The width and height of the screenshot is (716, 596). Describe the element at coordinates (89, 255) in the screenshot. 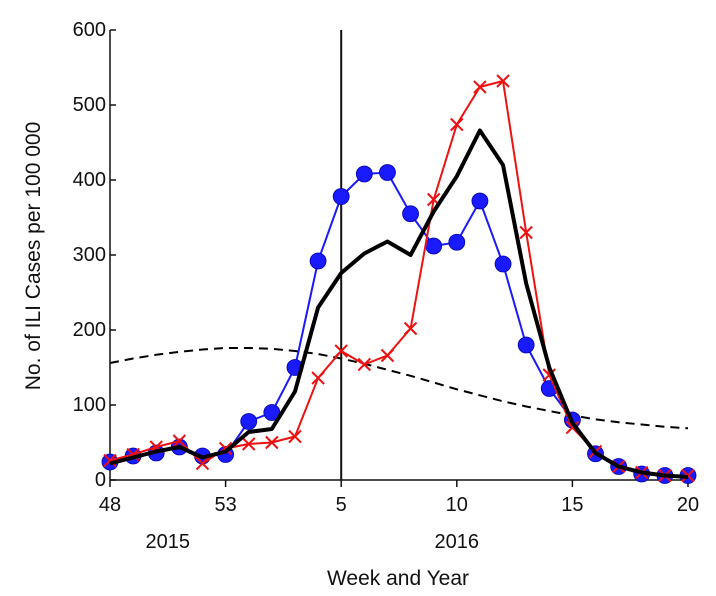

I see `y-tick-label: 300` at that location.